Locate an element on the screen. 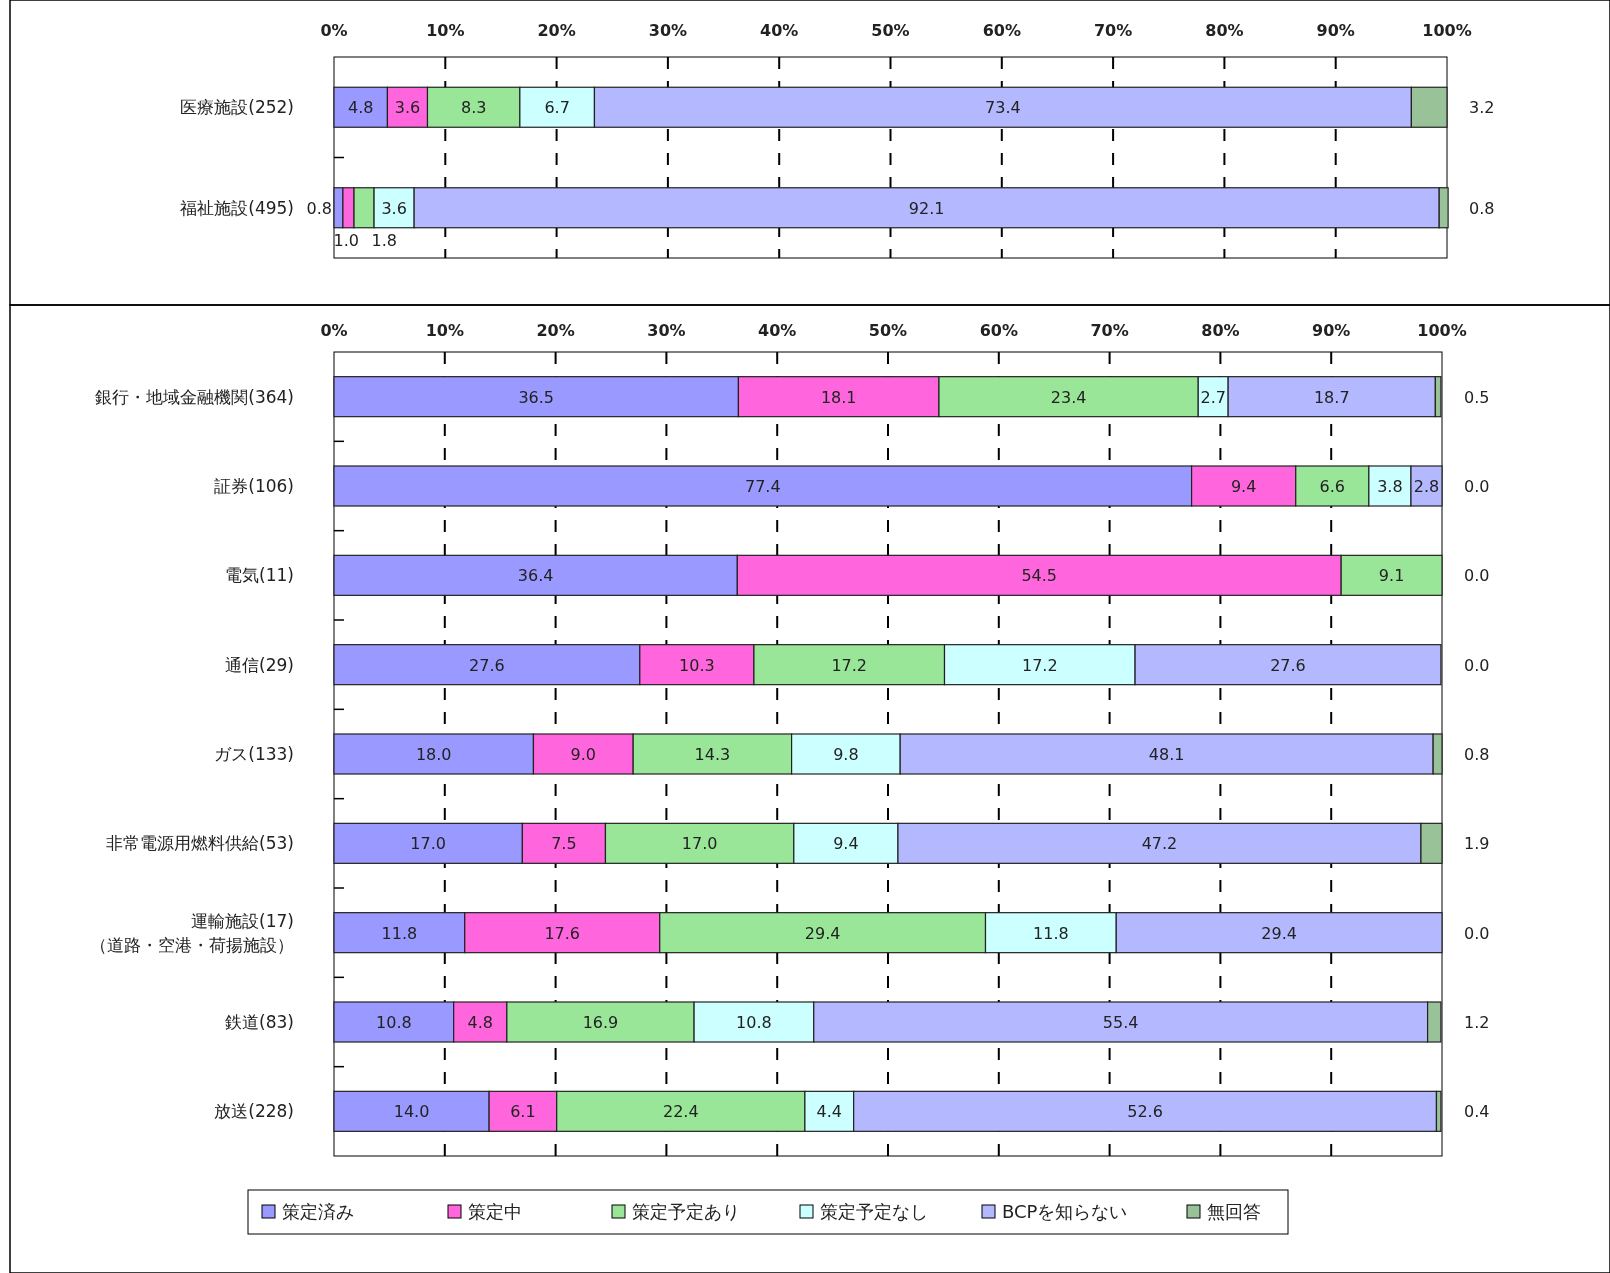  legend-label: 策定予定なし is located at coordinates (874, 1211).